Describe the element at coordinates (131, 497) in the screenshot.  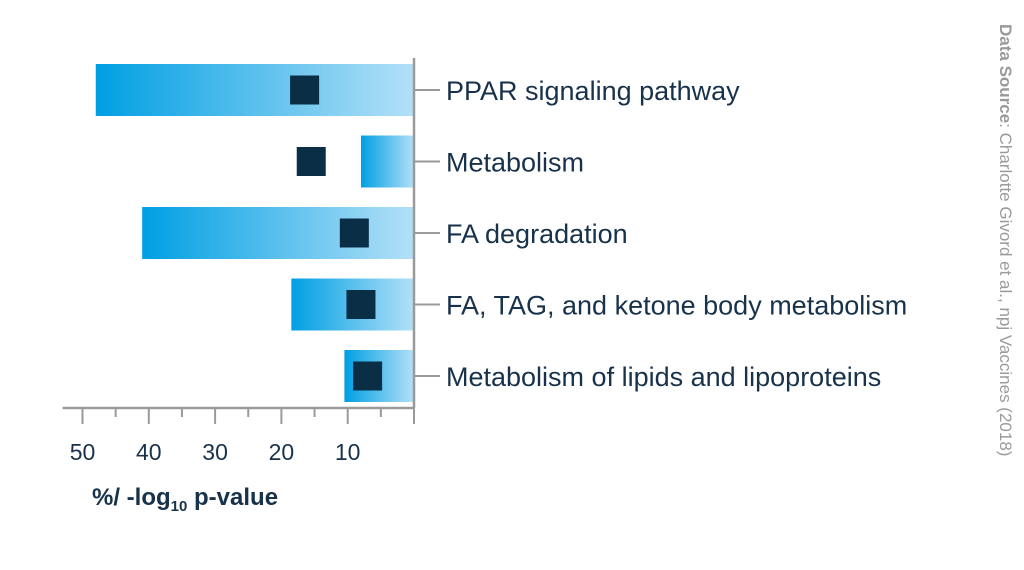
I see `x-axis-title-prefix: %/ -log` at that location.